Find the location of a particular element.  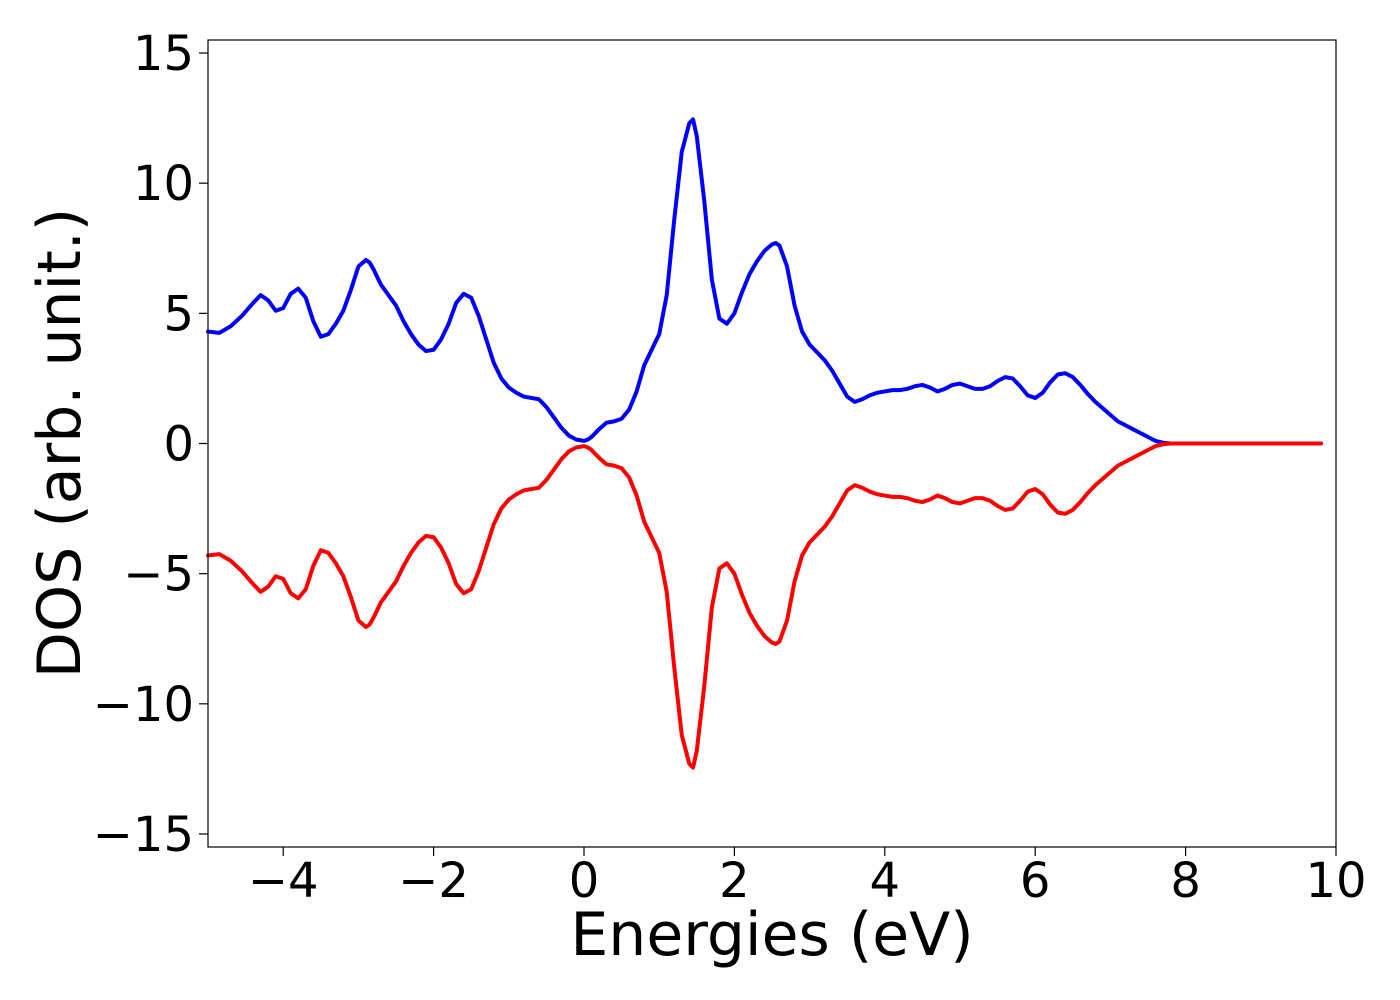

y-axis-label: DOS (arb. unit.) is located at coordinates (60, 443).